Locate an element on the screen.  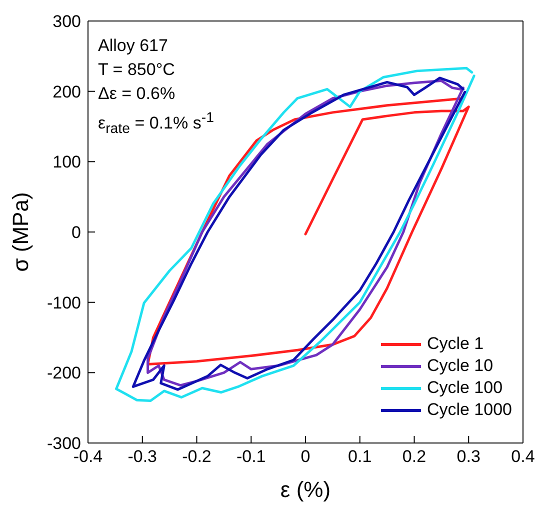
y-tick-label: 300 is located at coordinates (66, 22).